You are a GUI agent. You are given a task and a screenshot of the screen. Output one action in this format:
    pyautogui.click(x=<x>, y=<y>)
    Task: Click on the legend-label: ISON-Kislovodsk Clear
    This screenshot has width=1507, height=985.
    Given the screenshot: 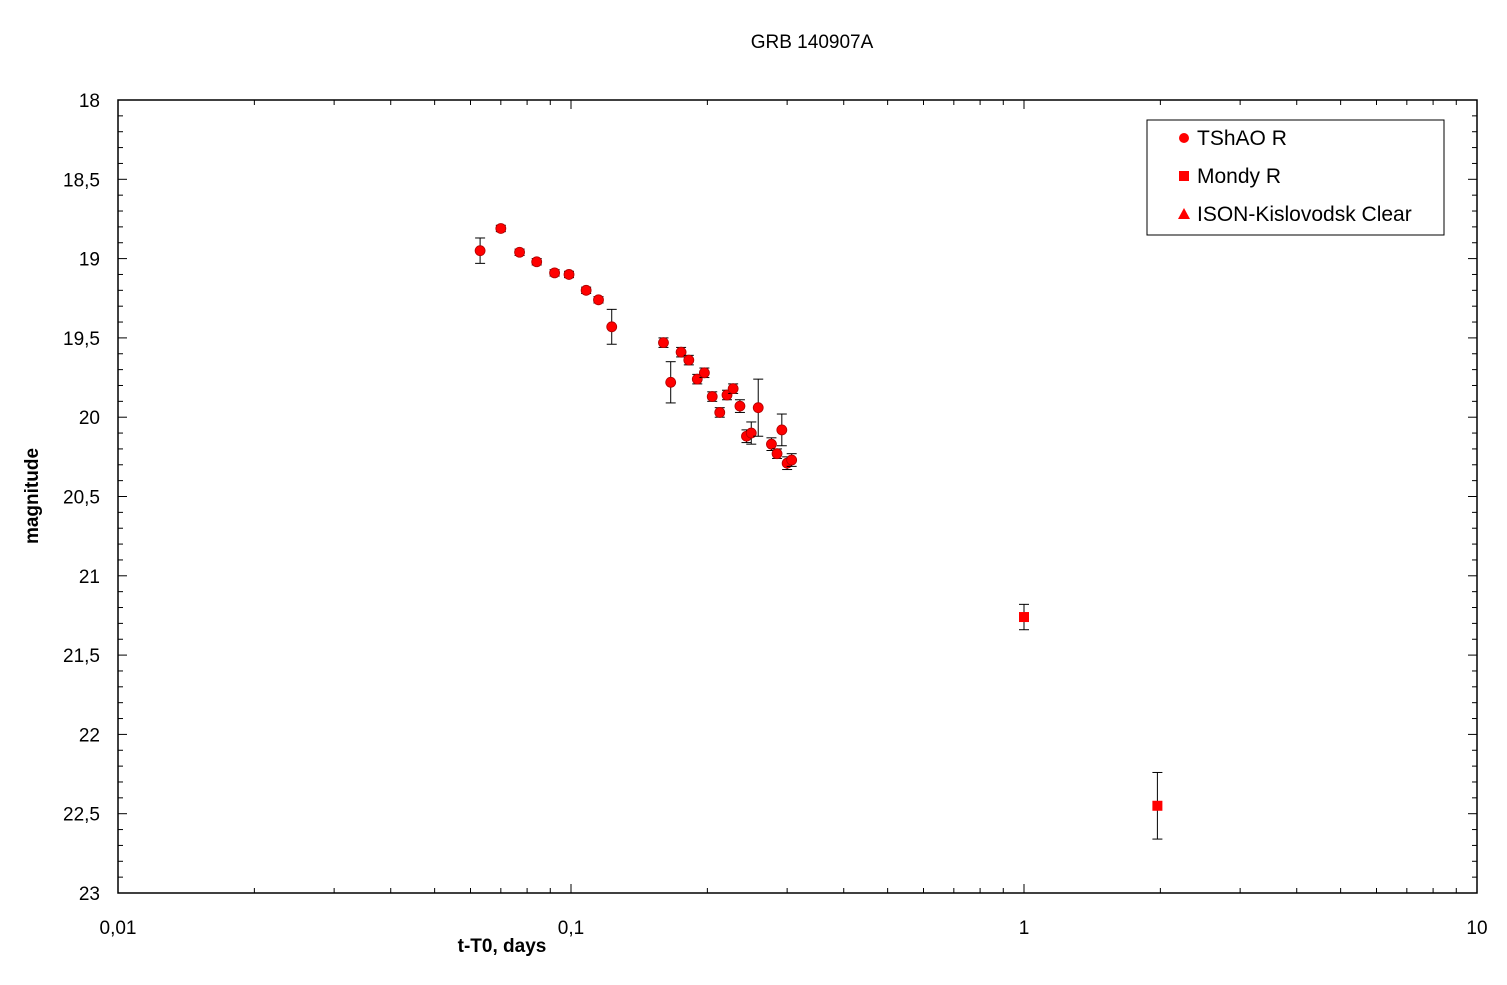 What is the action you would take?
    pyautogui.click(x=1304, y=214)
    